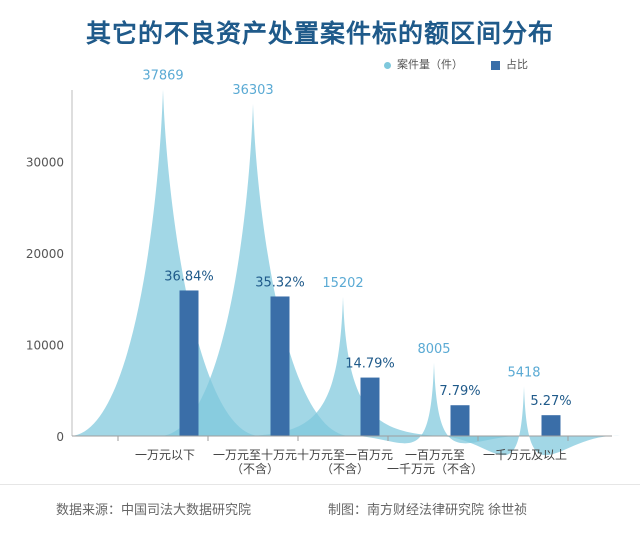 The image size is (640, 545). What do you see at coordinates (320, 514) in the screenshot?
I see `footer: 数据来源：中国司法大数据研究院 制图：南方财经法律研究院 徐世祯` at bounding box center [320, 514].